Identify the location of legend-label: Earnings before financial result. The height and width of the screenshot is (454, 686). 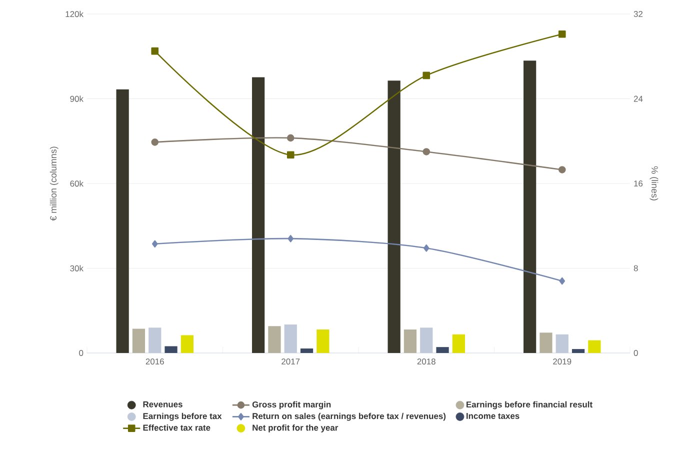
(529, 405).